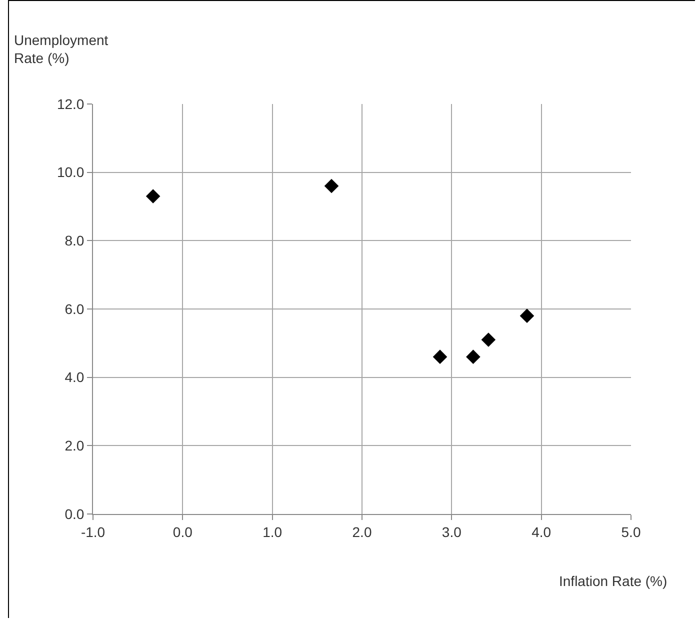 The width and height of the screenshot is (697, 620). Describe the element at coordinates (452, 532) in the screenshot. I see `x-tick-label: 3.0` at that location.